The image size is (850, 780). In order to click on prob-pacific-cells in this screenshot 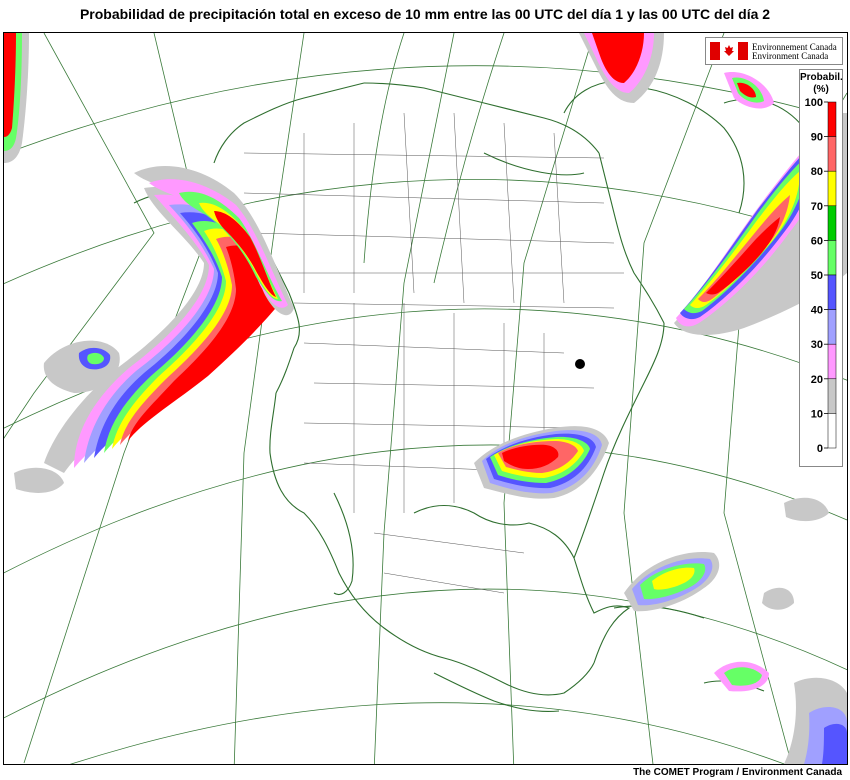, I will do `click(67, 416)`.